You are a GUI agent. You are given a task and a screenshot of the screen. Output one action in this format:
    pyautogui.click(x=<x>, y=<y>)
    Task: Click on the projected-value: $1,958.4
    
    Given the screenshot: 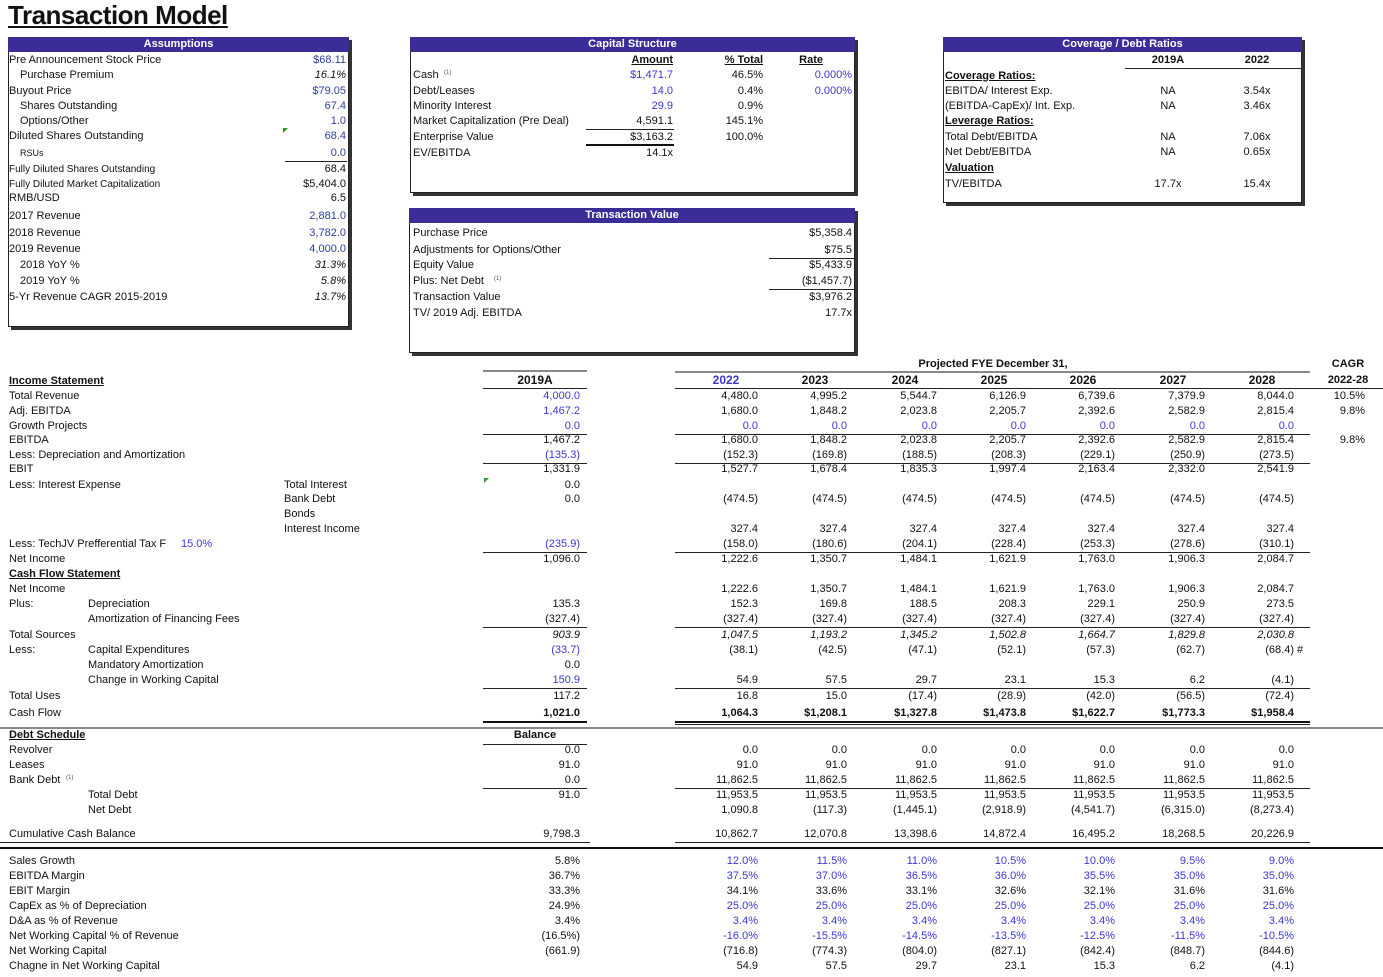 What is the action you would take?
    pyautogui.click(x=1272, y=713)
    